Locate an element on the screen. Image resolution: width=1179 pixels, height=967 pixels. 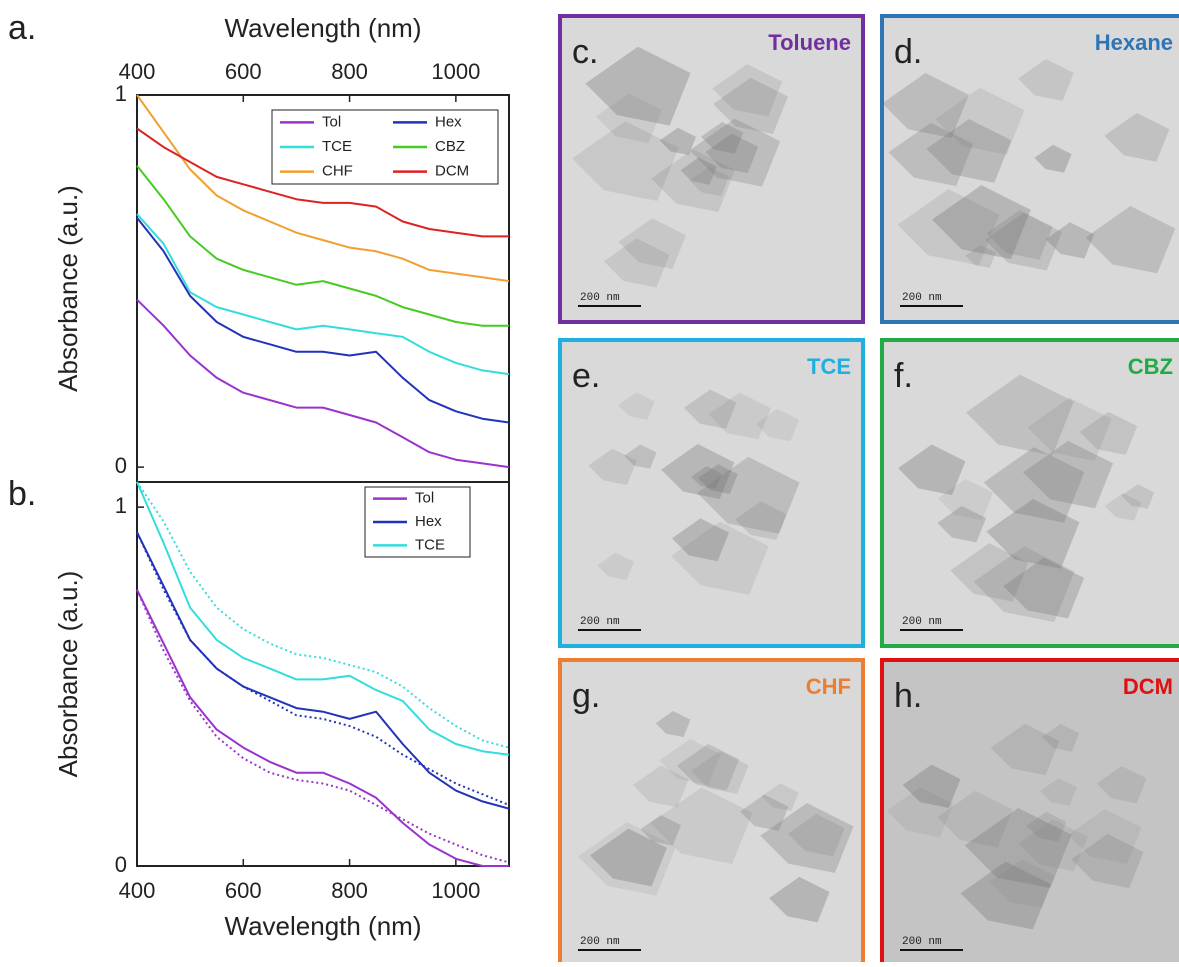
x-tick-label: 600 is located at coordinates (243, 890).